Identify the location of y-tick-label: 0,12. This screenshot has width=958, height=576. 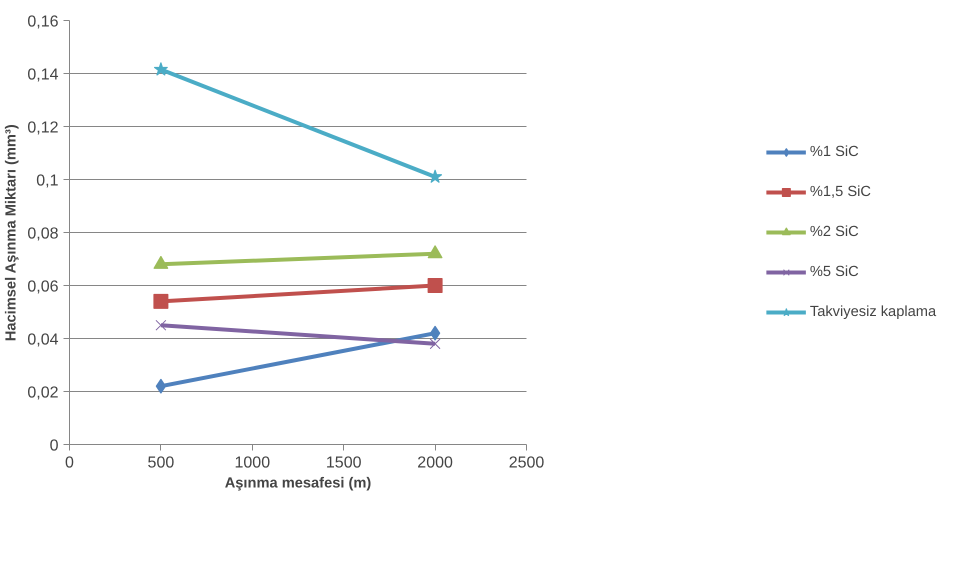
(43, 128).